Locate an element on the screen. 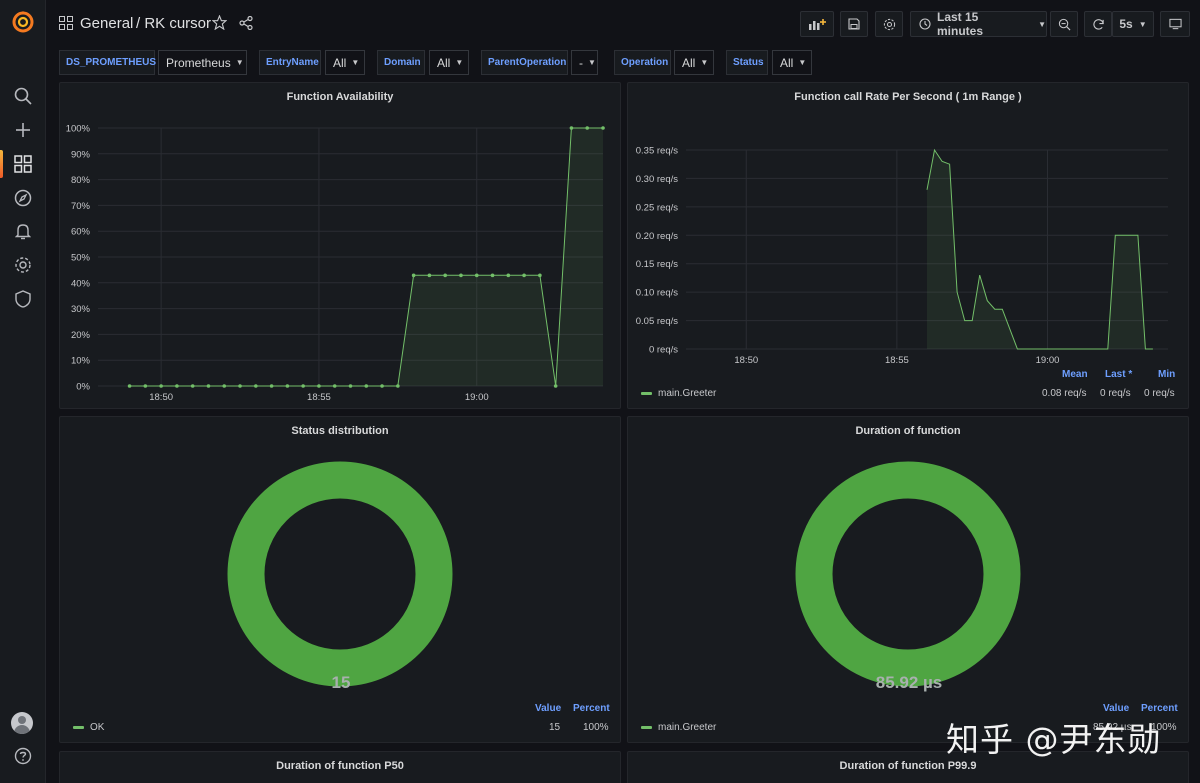  grafana-logo-icon is located at coordinates (23, 22).